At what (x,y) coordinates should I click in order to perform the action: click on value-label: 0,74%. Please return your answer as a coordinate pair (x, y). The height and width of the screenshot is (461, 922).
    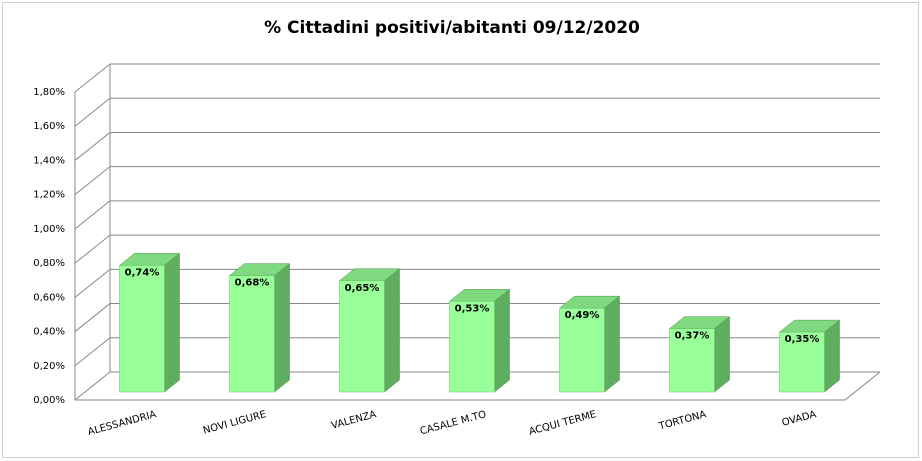
    Looking at the image, I should click on (142, 272).